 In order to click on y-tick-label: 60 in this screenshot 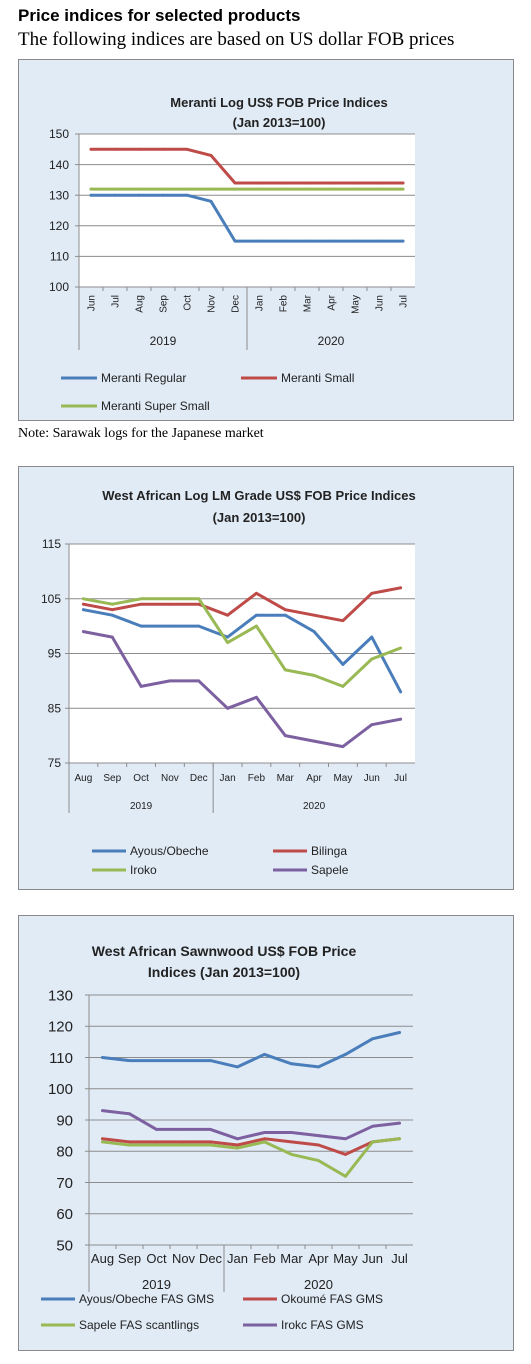, I will do `click(64, 1214)`.